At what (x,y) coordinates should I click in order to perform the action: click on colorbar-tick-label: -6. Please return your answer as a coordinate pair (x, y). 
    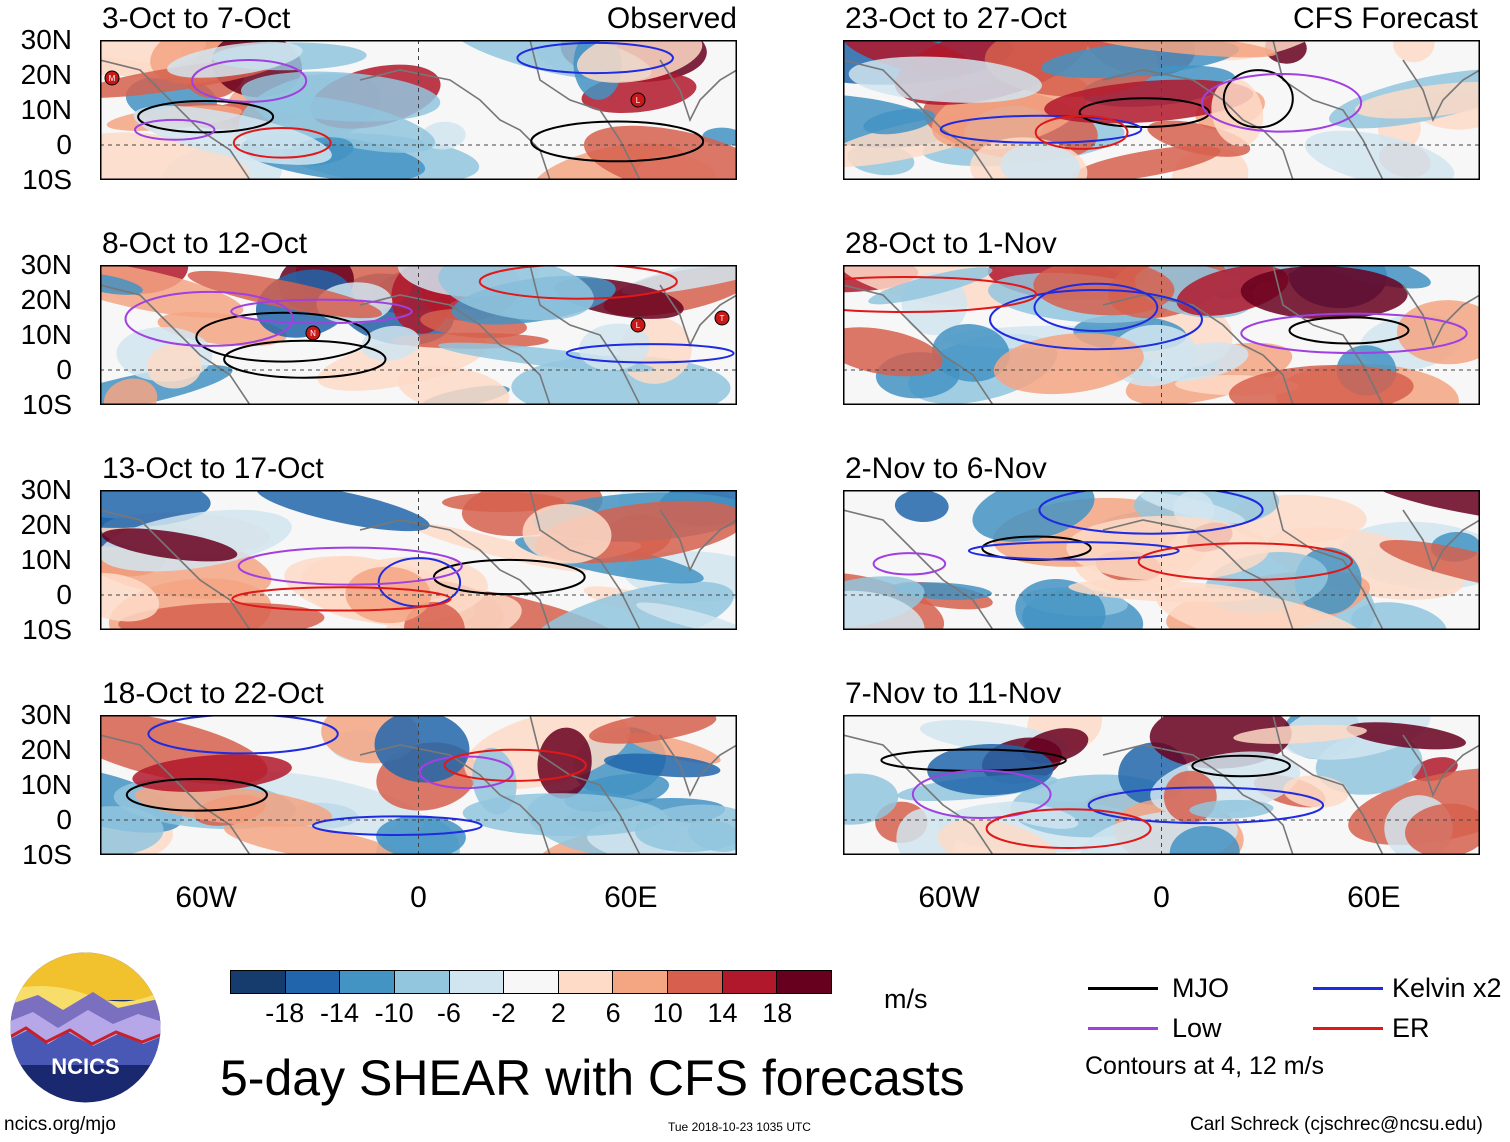
    Looking at the image, I should click on (448, 1013).